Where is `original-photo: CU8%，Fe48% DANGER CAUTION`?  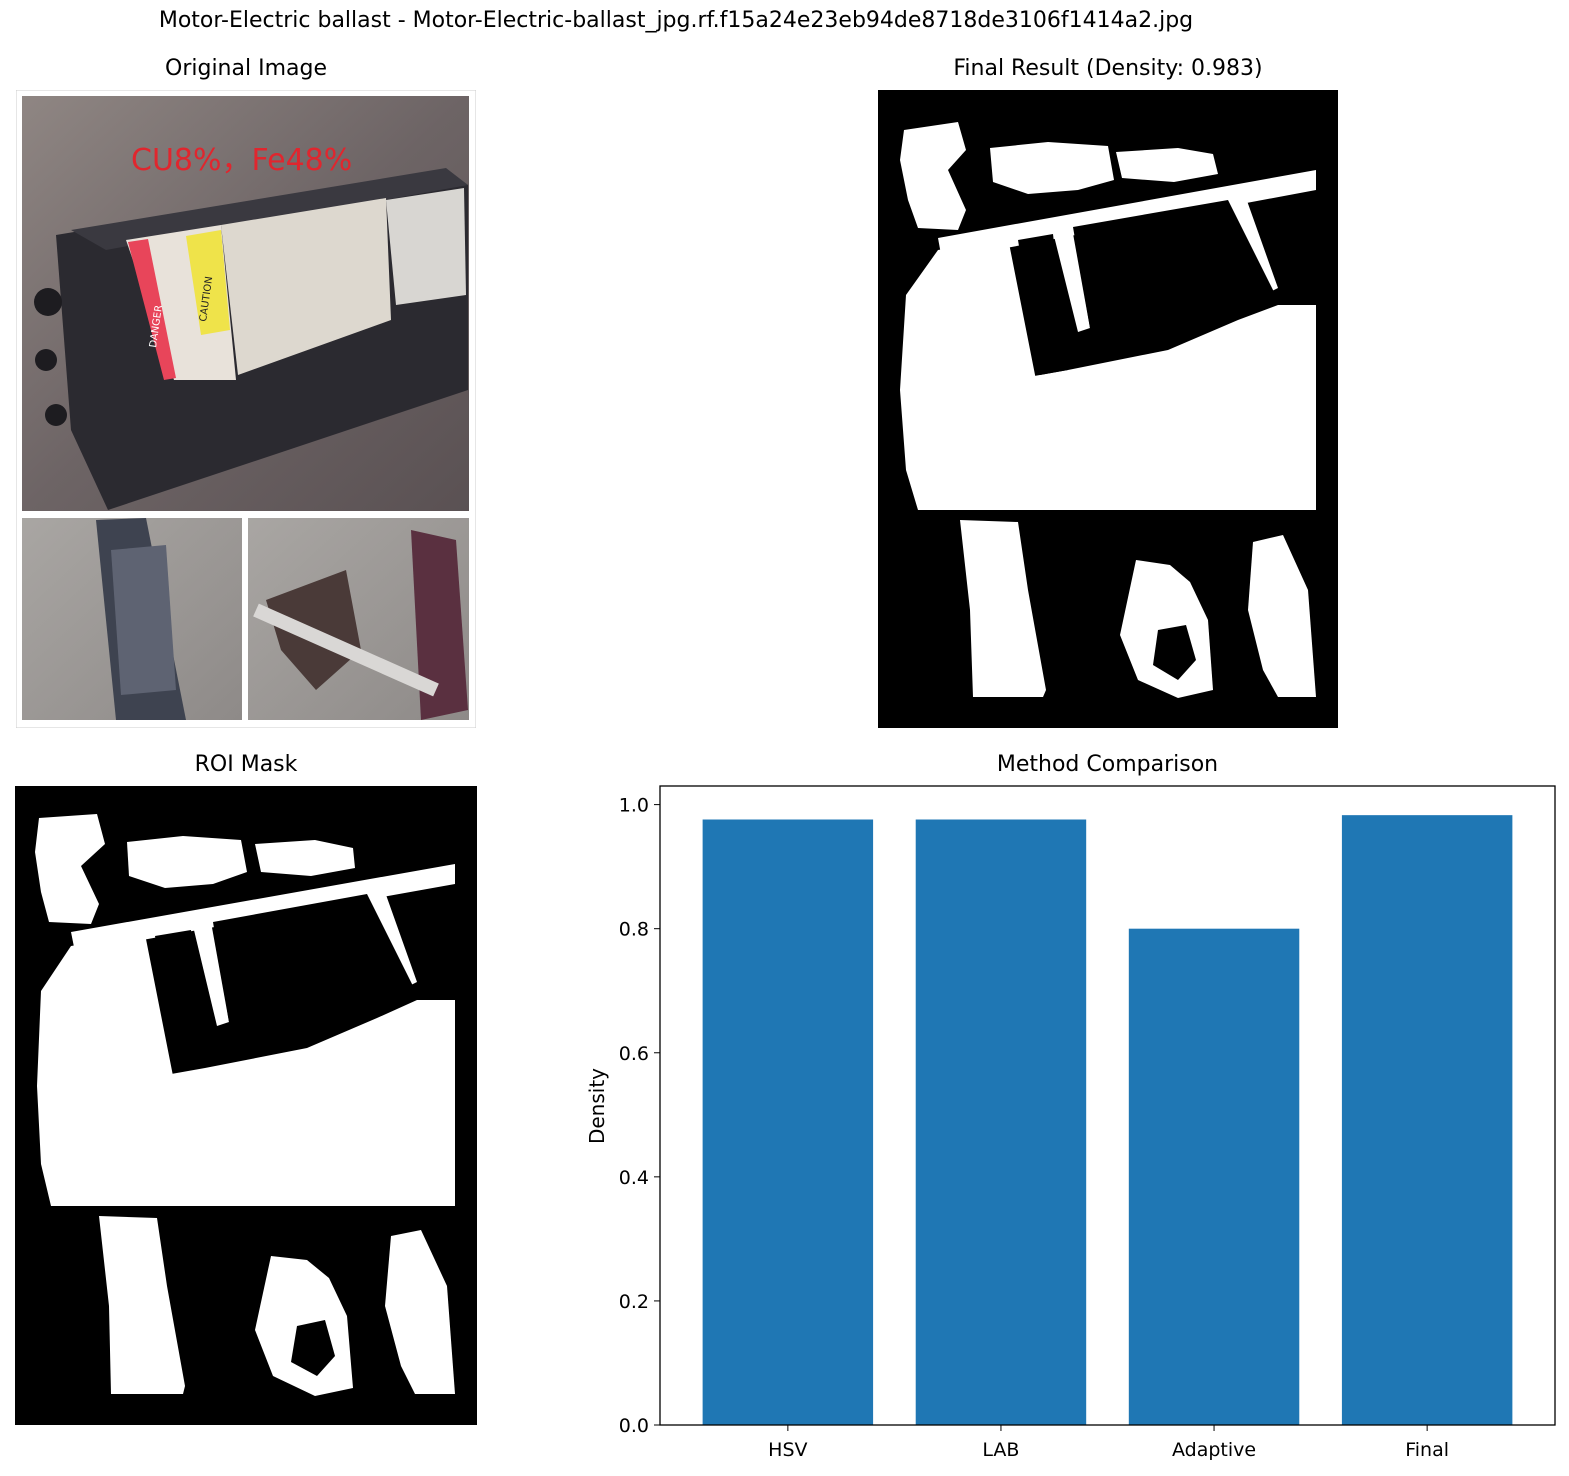
original-photo: CU8%，Fe48% DANGER CAUTION is located at coordinates (246, 409).